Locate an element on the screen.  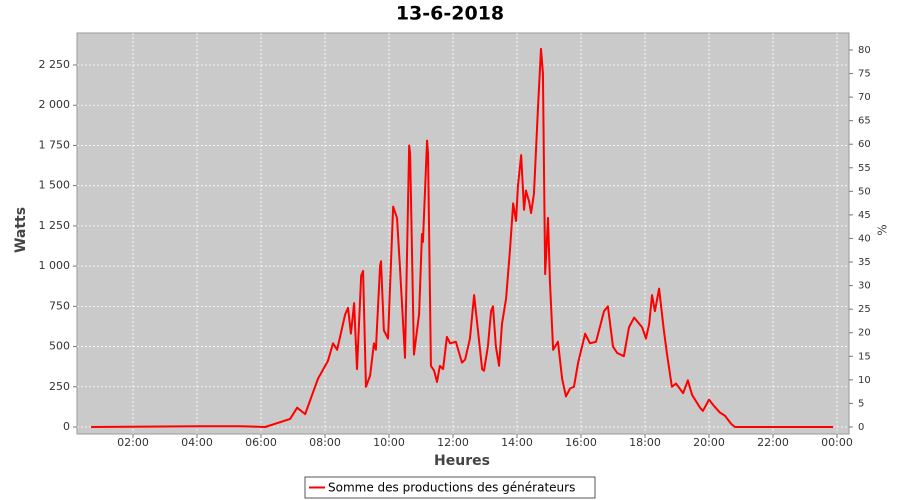
x-tick-label: 06:00 is located at coordinates (261, 442).